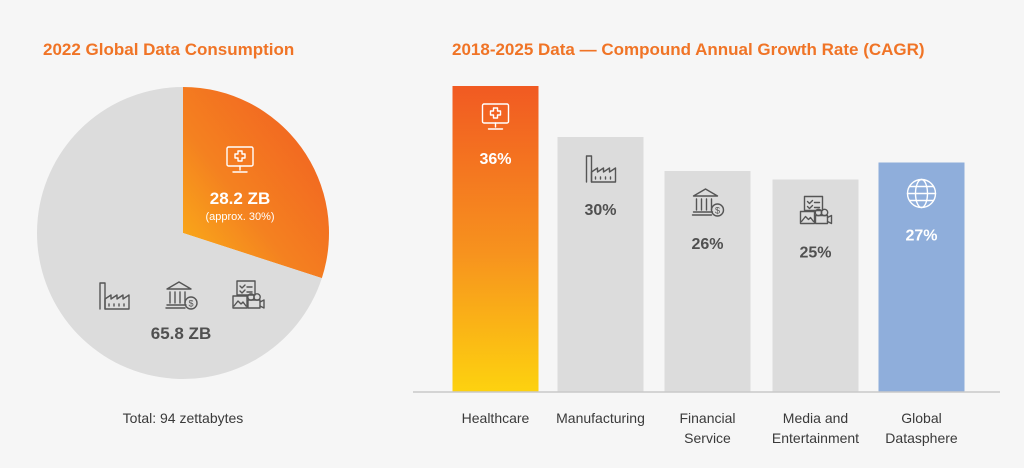 This screenshot has width=1024, height=468. Describe the element at coordinates (707, 244) in the screenshot. I see `bar-value-label-financial-service: 26%` at that location.